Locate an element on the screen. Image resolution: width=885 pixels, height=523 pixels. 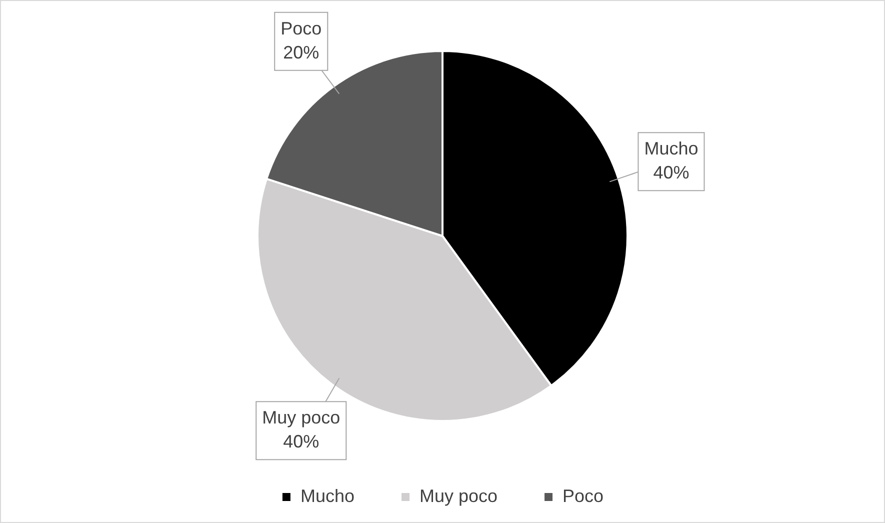
slice-label: Muy poco is located at coordinates (301, 418).